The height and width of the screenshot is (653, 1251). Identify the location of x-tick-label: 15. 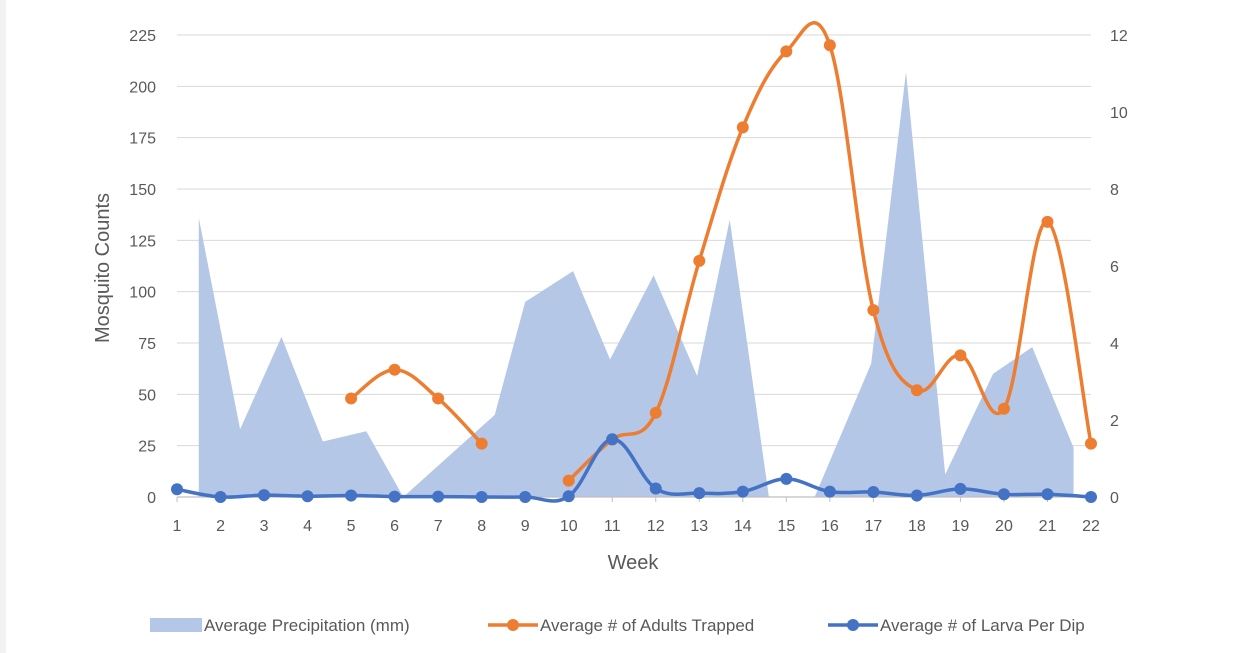
(786, 526).